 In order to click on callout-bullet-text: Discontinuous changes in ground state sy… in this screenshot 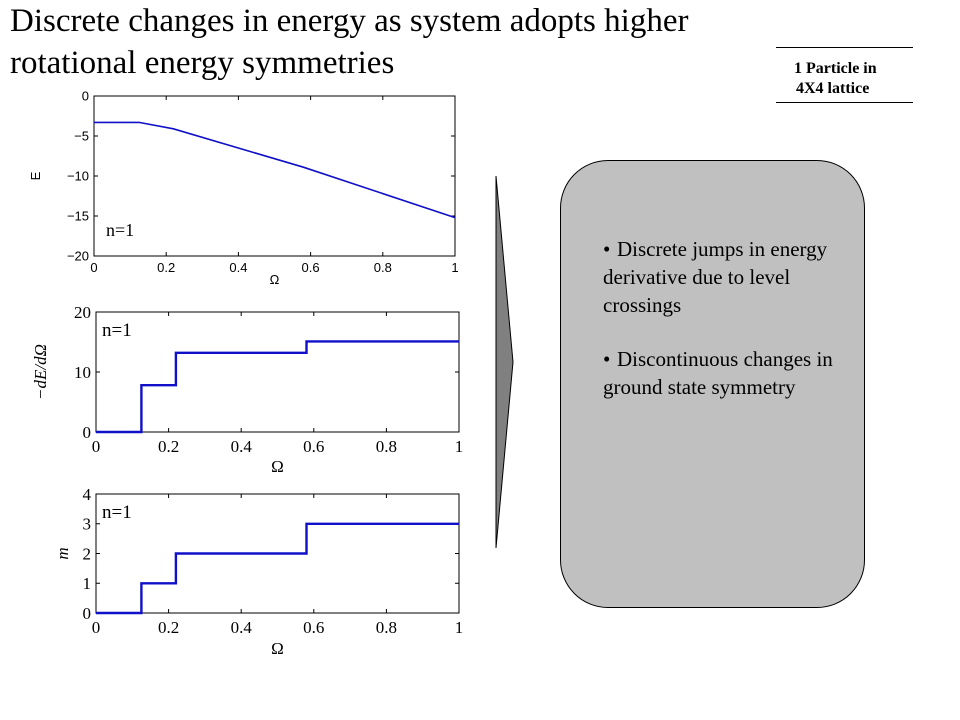, I will do `click(718, 373)`.